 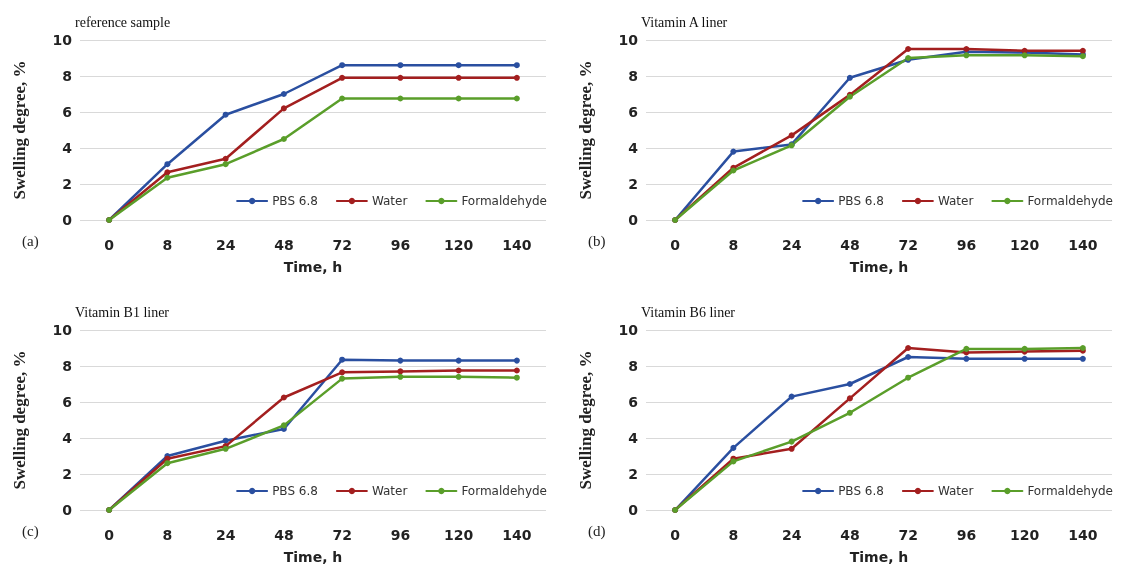 I want to click on chart-title: Vitamin B6 liner, so click(x=688, y=312).